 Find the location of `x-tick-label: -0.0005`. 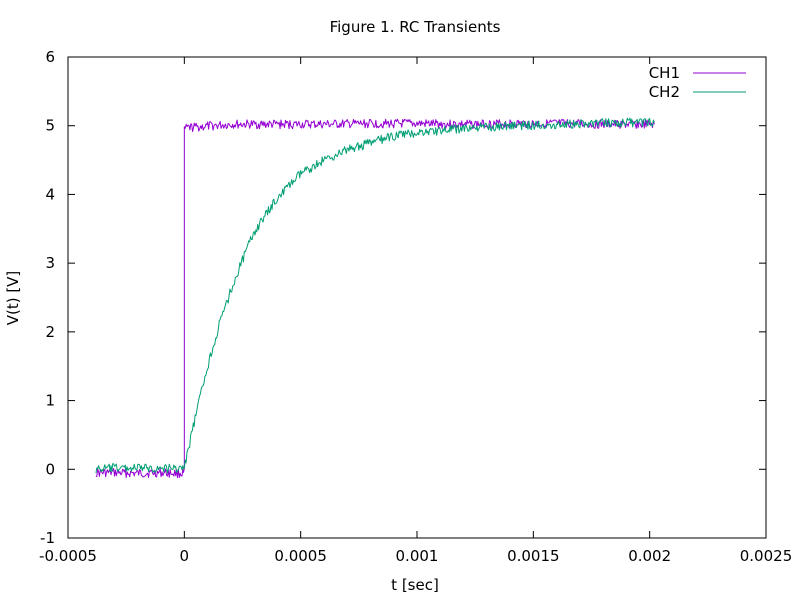

x-tick-label: -0.0005 is located at coordinates (68, 556).